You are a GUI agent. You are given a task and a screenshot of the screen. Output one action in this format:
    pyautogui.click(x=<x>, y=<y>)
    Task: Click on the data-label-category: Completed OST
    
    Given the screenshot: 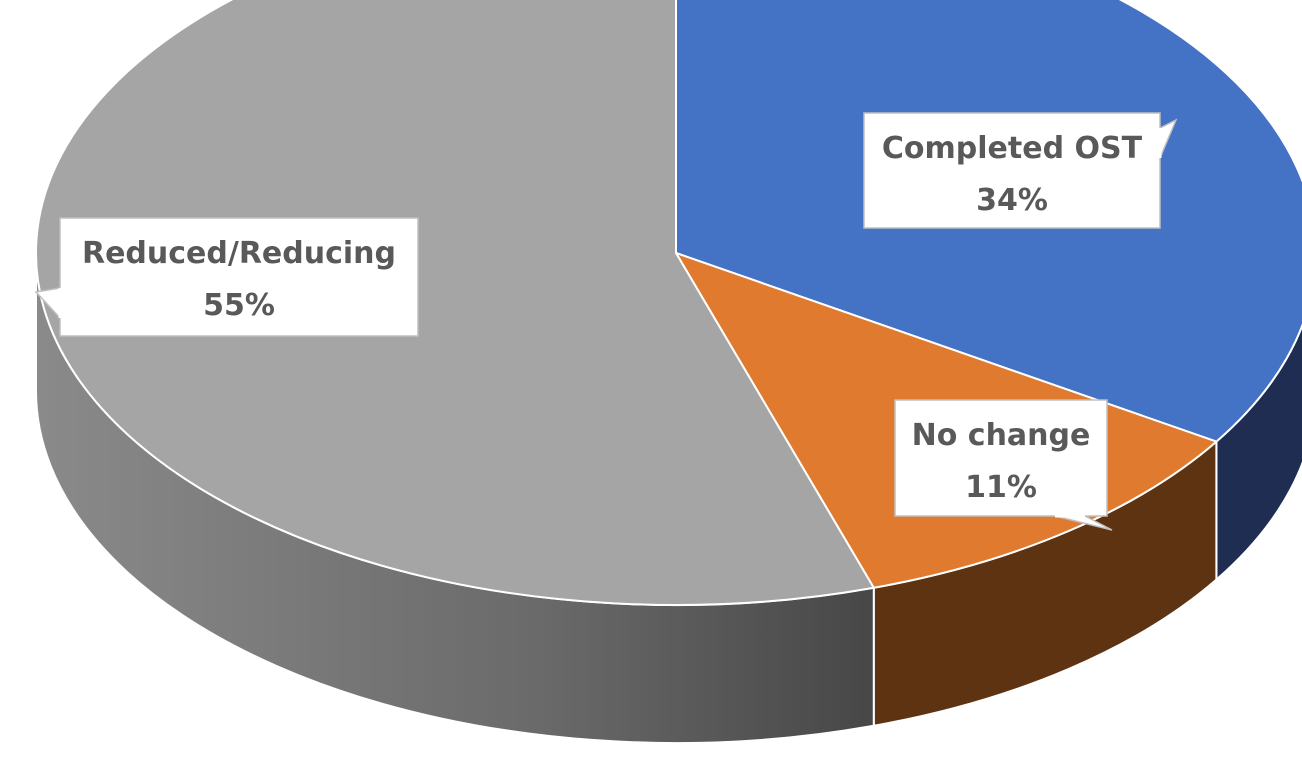 What is the action you would take?
    pyautogui.click(x=1012, y=148)
    